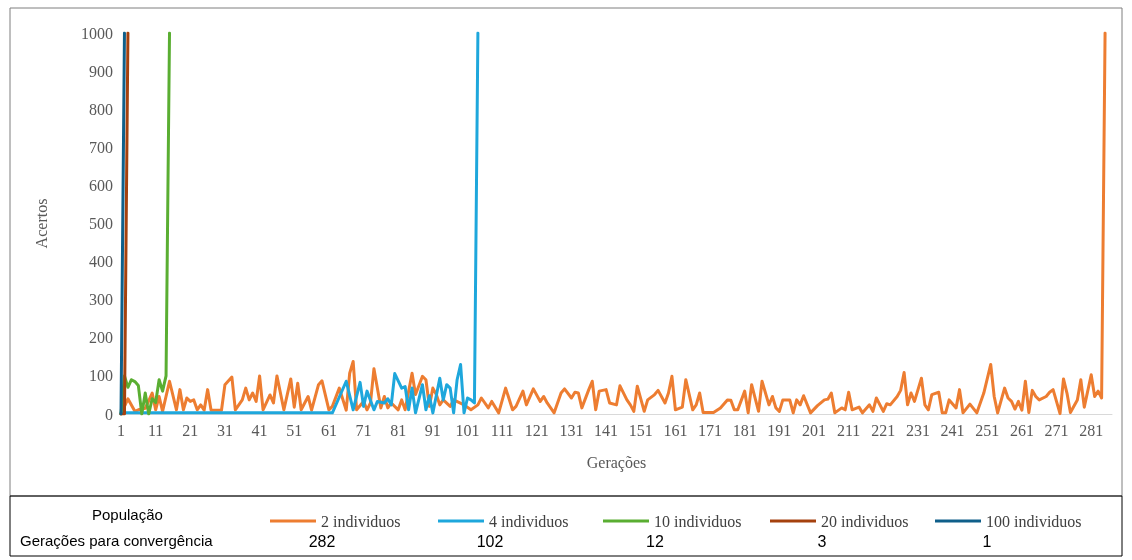 The width and height of the screenshot is (1132, 560). Describe the element at coordinates (822, 541) in the screenshot. I see `text: 3` at that location.